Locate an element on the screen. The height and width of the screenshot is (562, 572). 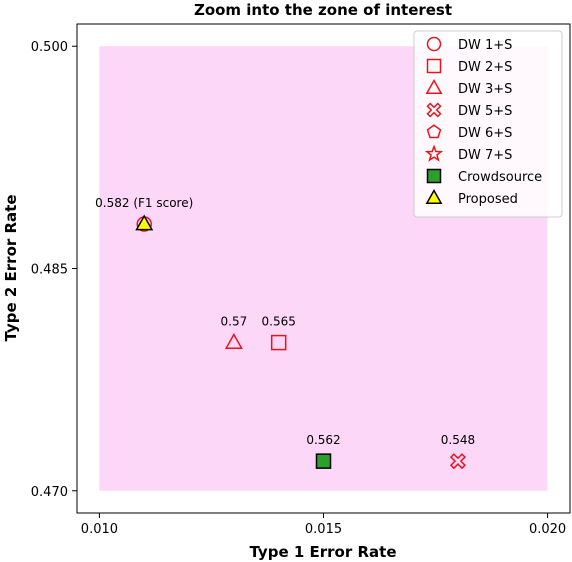
legend-label: Proposed is located at coordinates (488, 199).